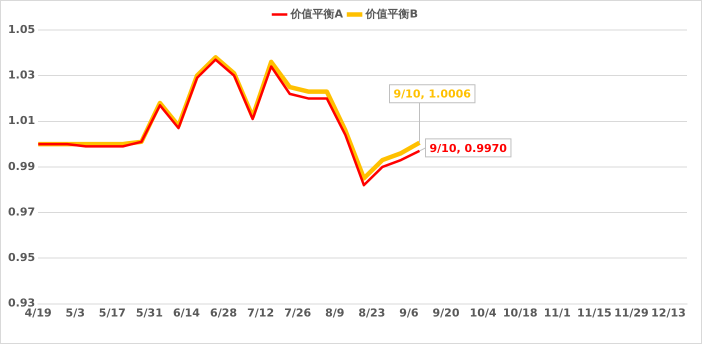  Describe the element at coordinates (224, 313) in the screenshot. I see `x-tick-label: 6/28` at that location.